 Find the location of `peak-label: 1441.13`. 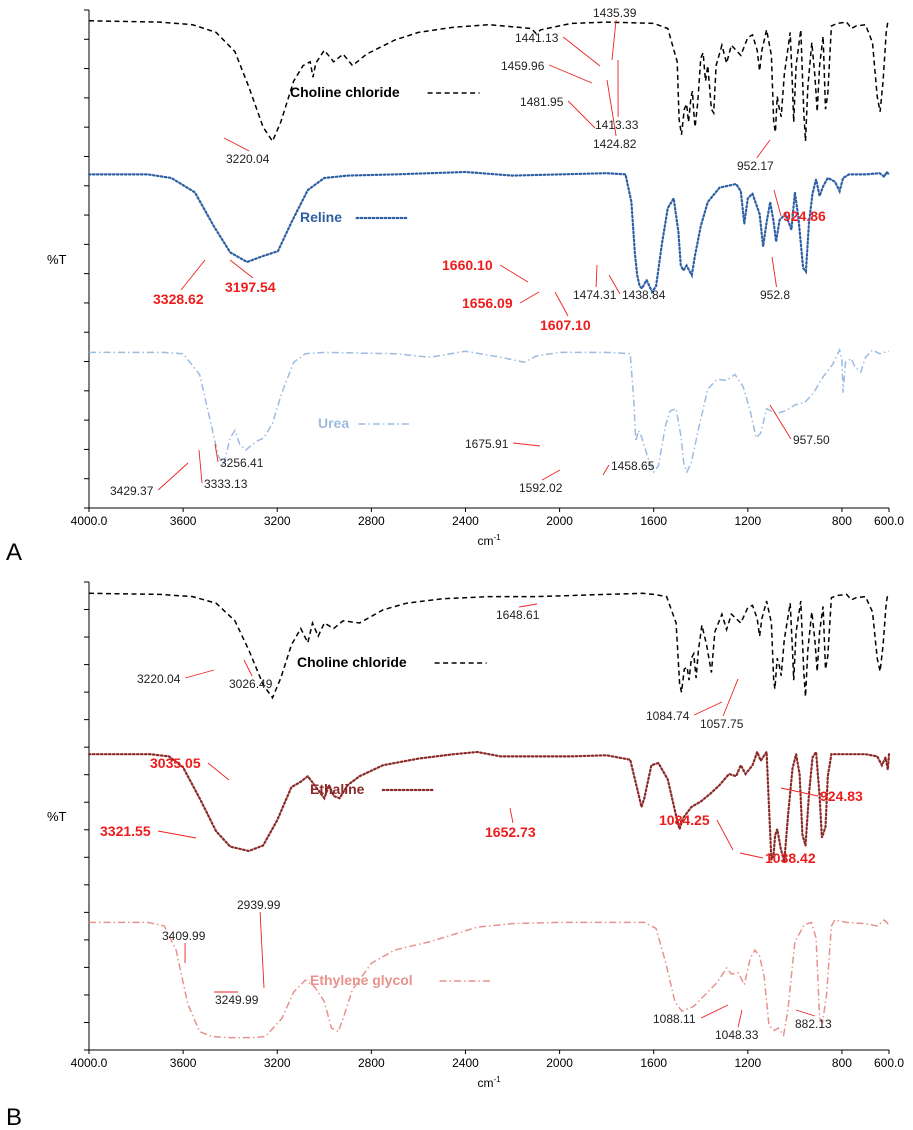

peak-label: 1441.13 is located at coordinates (537, 38).